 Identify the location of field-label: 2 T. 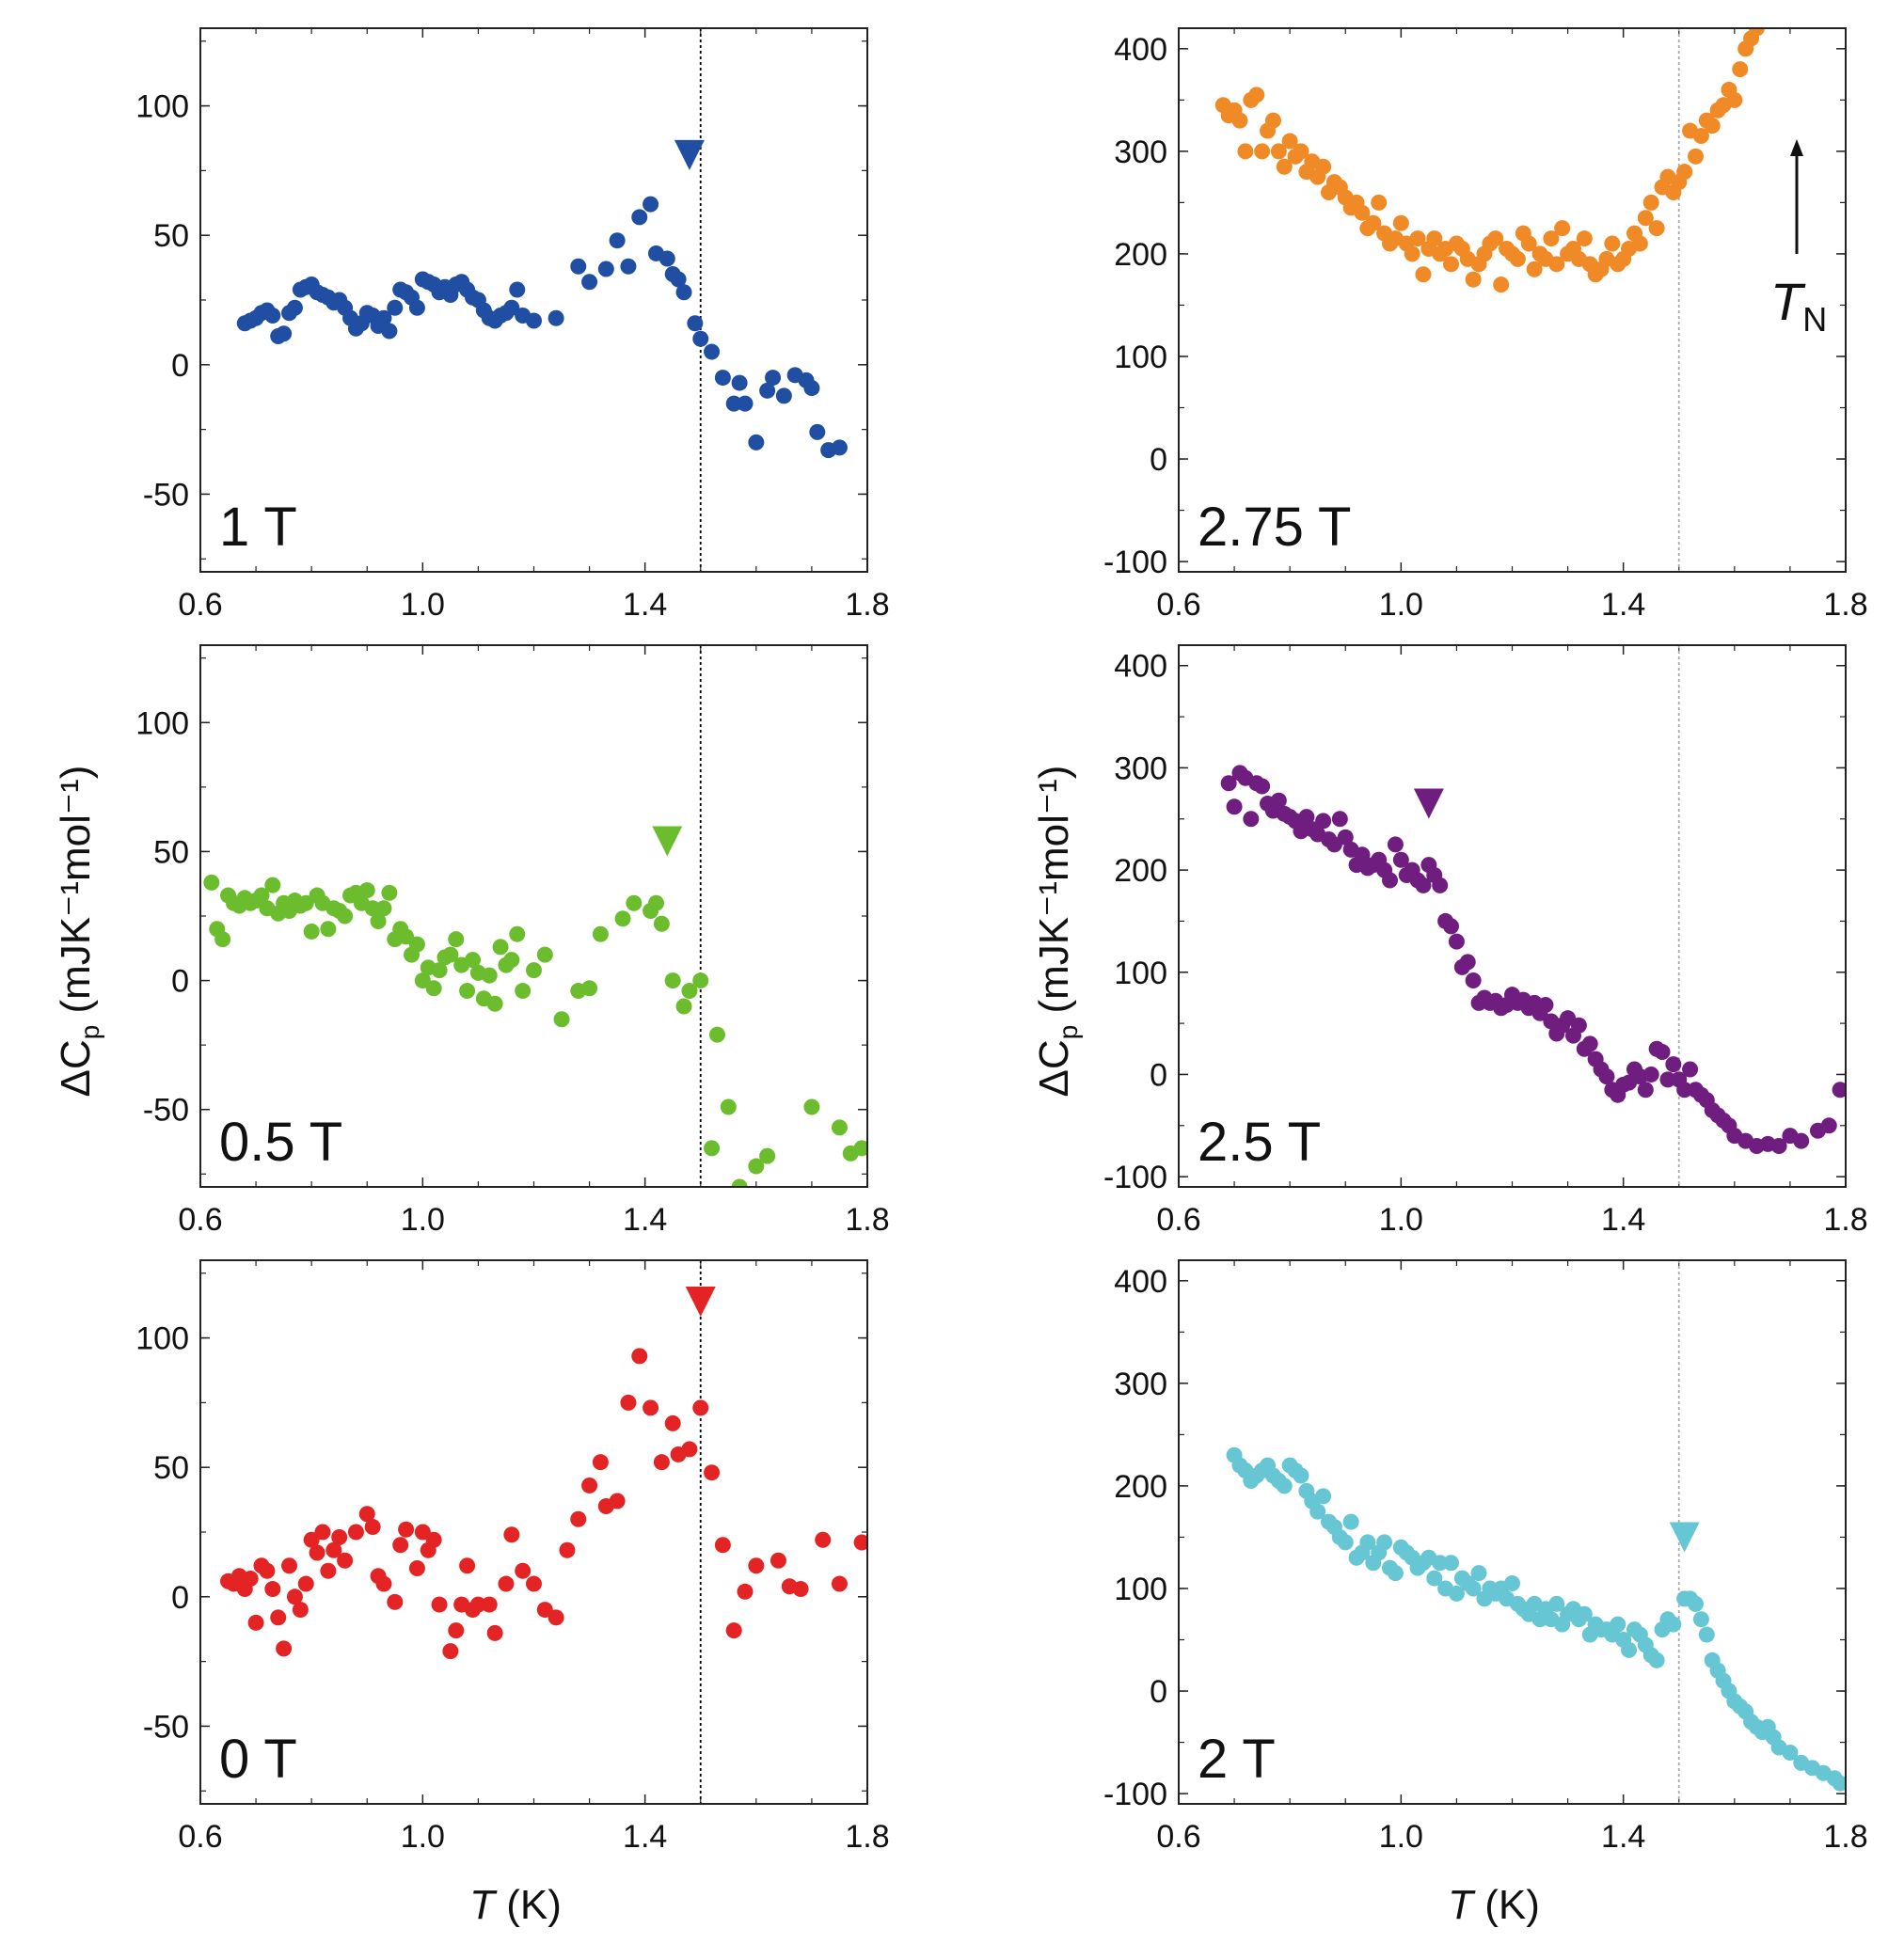
(1237, 1759).